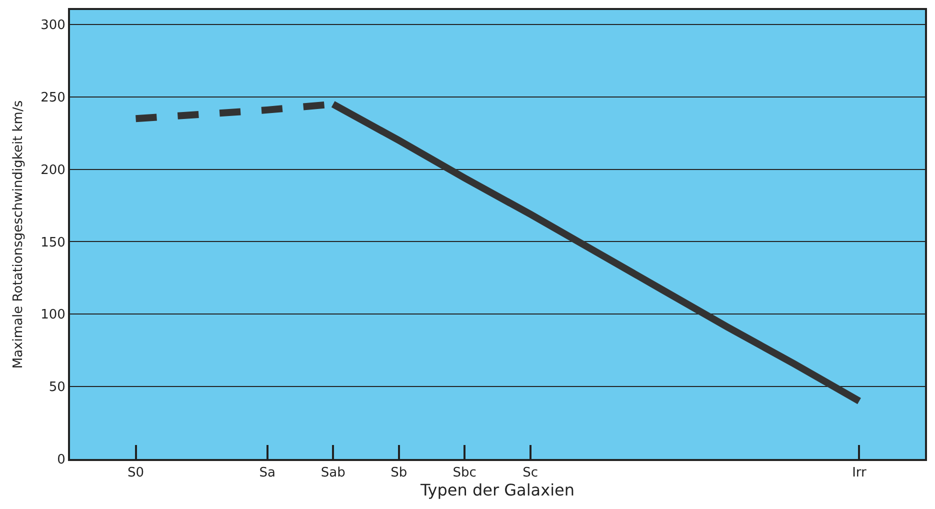  Describe the element at coordinates (136, 473) in the screenshot. I see `x-tick-label: S0` at that location.